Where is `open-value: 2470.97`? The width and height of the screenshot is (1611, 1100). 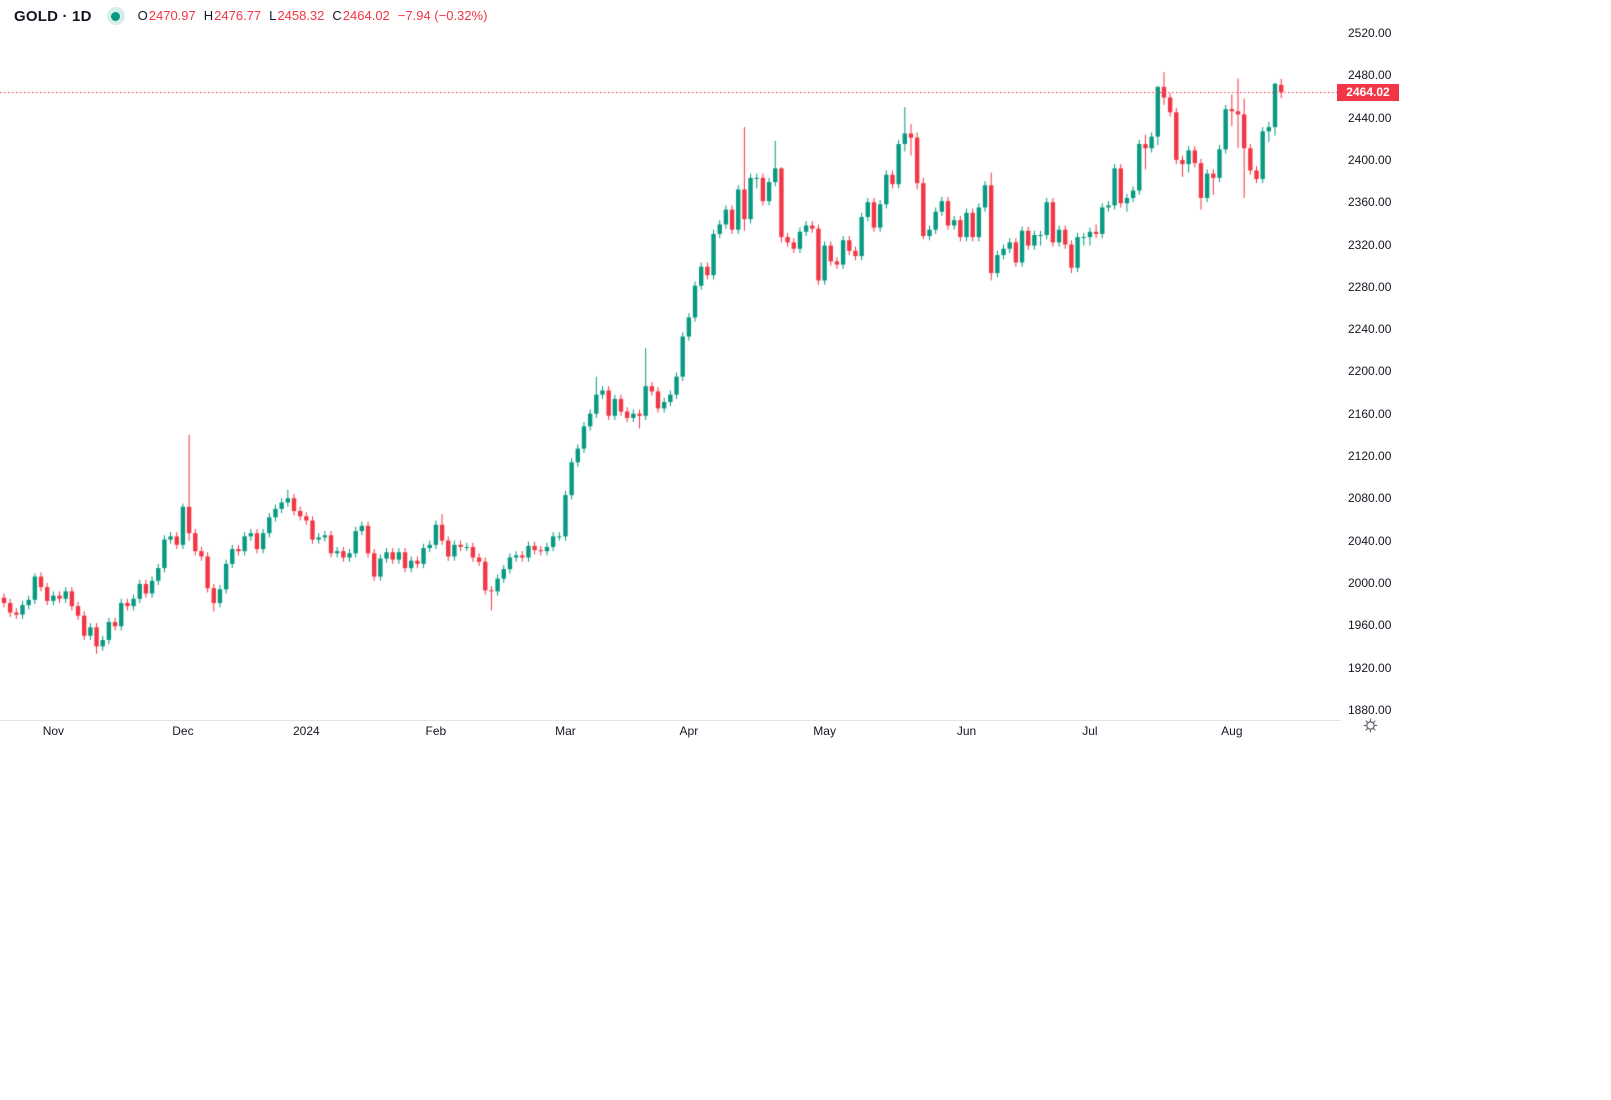 open-value: 2470.97 is located at coordinates (172, 15).